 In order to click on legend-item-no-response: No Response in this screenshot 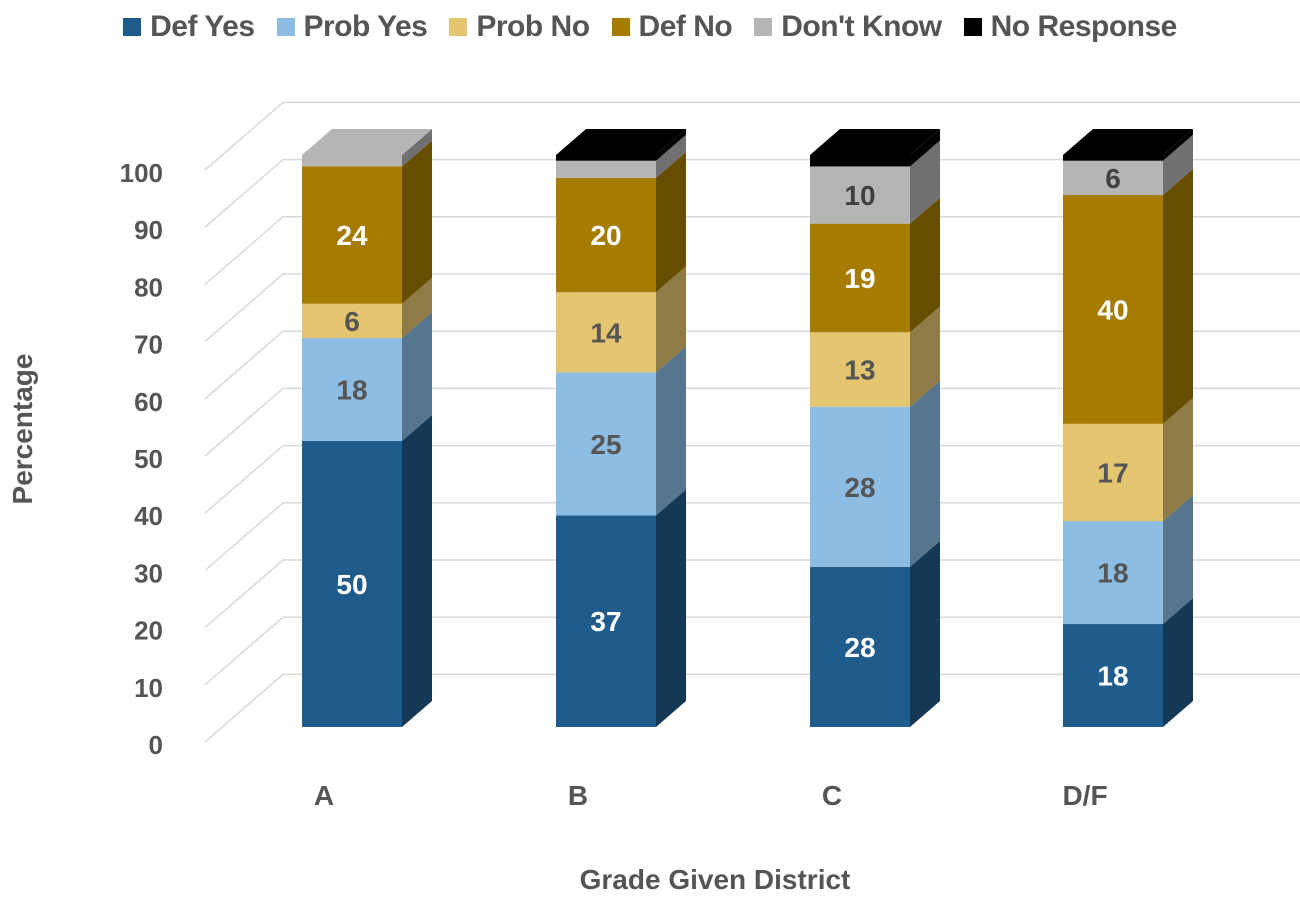, I will do `click(1070, 27)`.